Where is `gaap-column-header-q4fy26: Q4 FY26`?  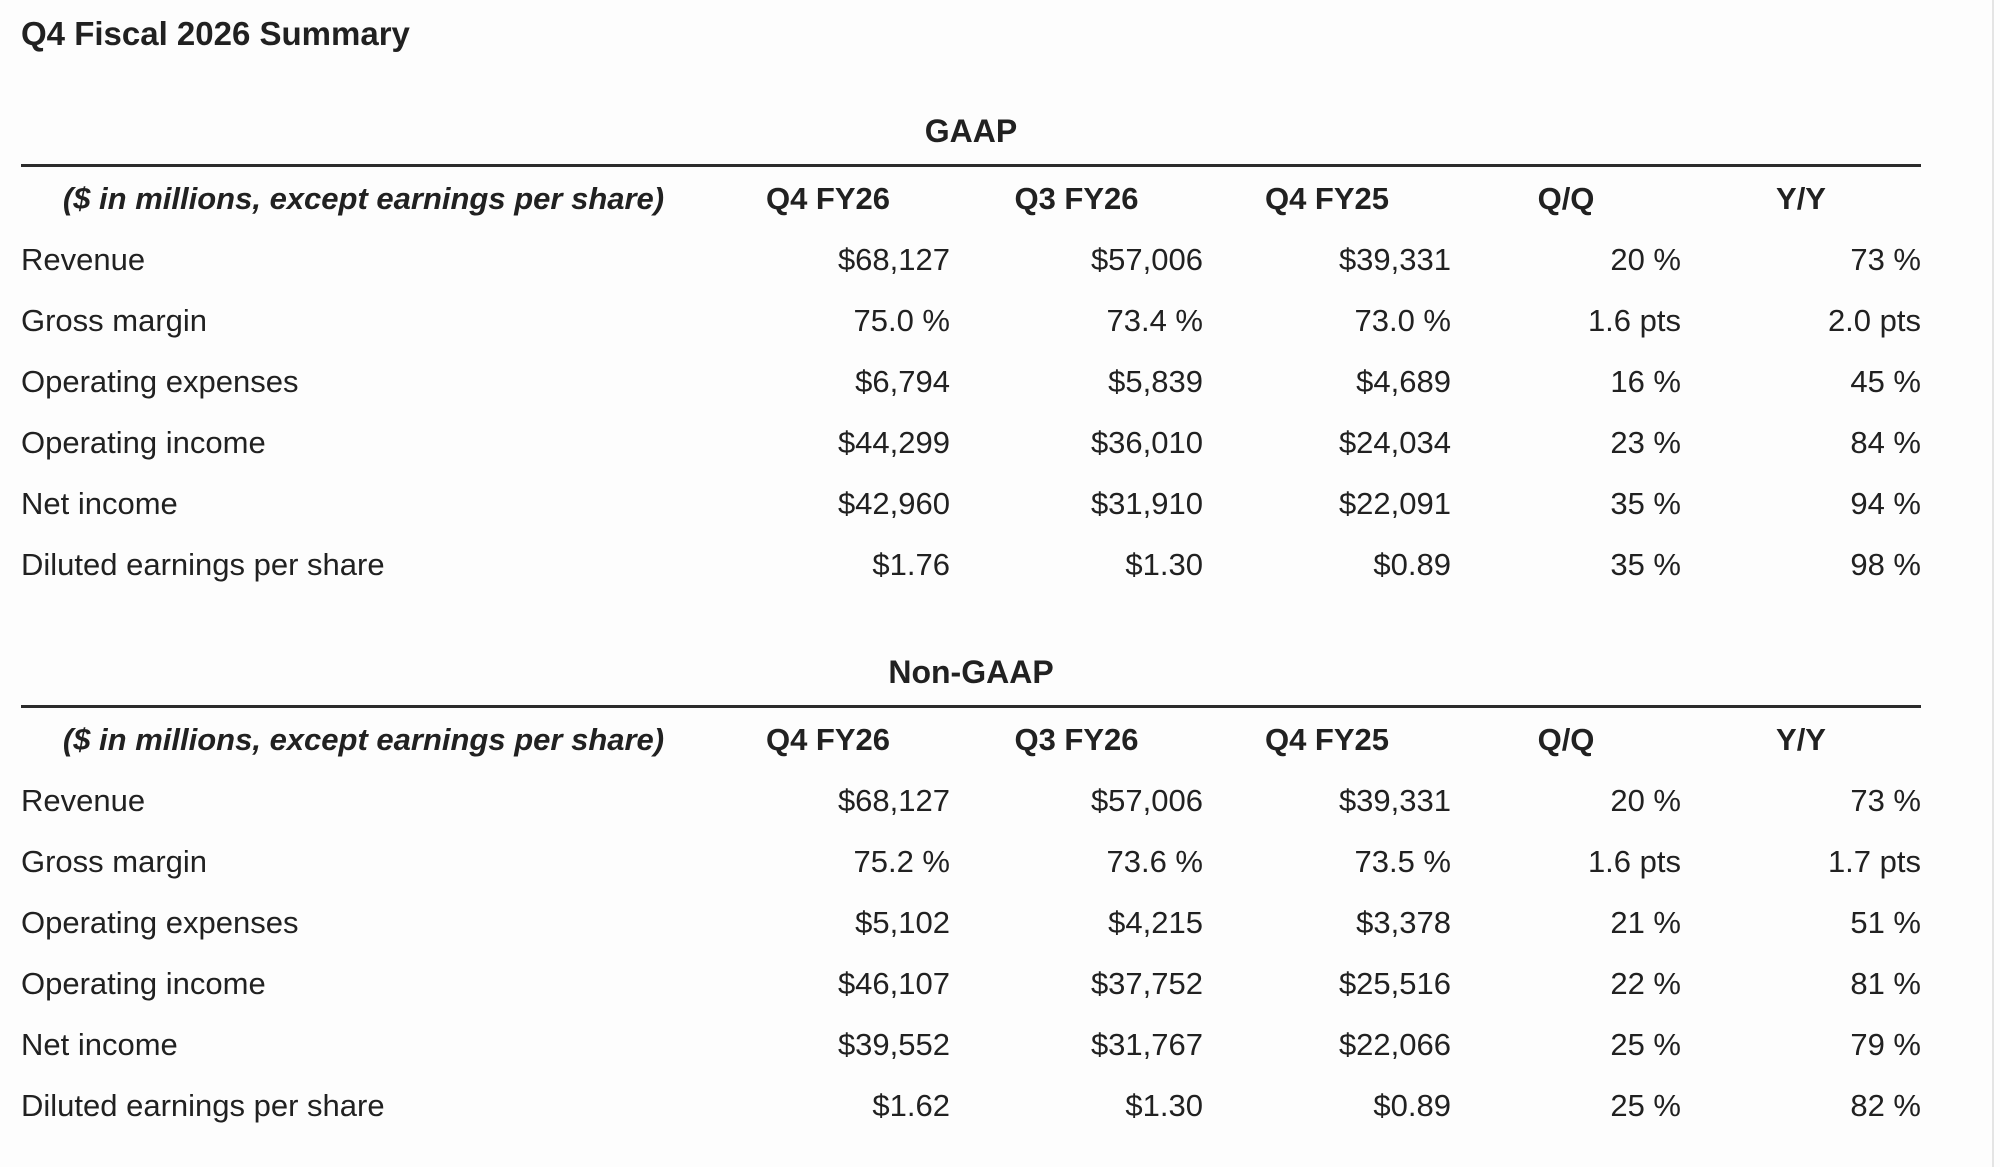 gaap-column-header-q4fy26: Q4 FY26 is located at coordinates (828, 198).